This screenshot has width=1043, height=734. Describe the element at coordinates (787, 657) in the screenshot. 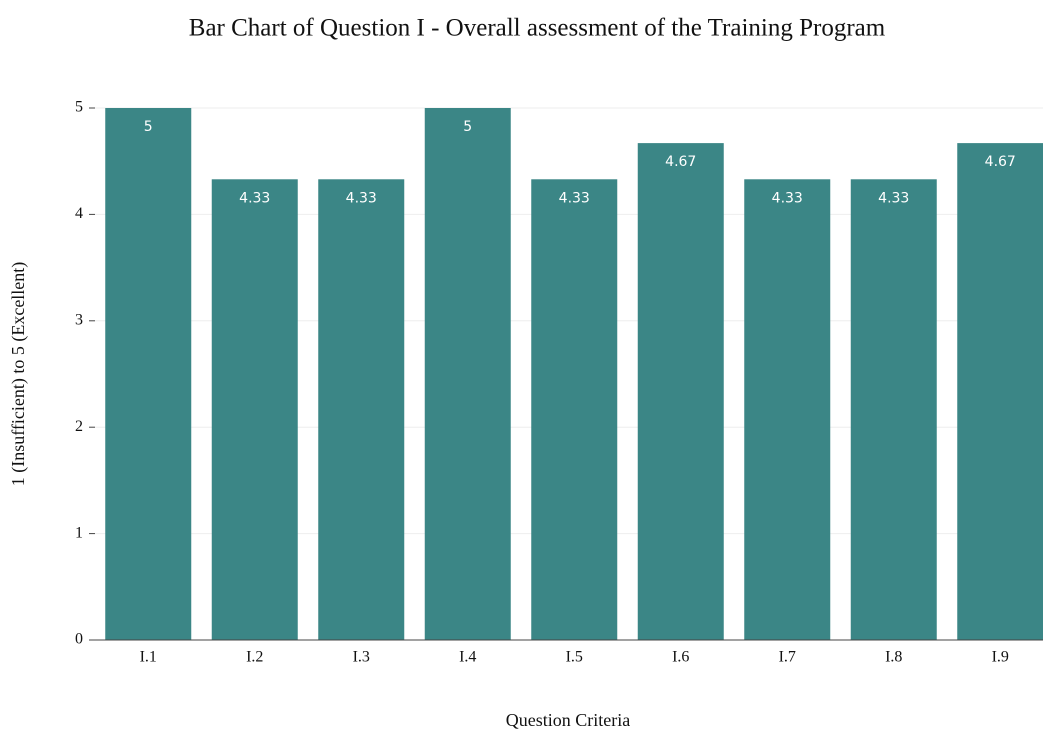

I see `x-tick-label: I.7` at that location.